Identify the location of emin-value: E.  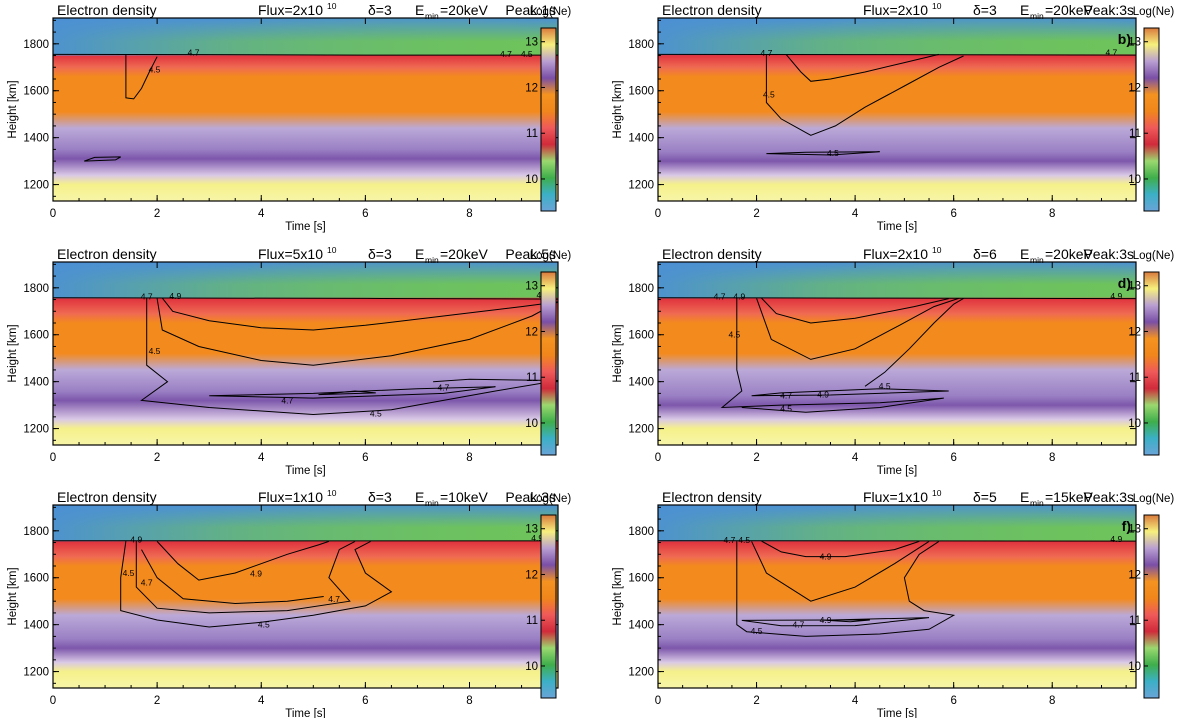
(419, 497).